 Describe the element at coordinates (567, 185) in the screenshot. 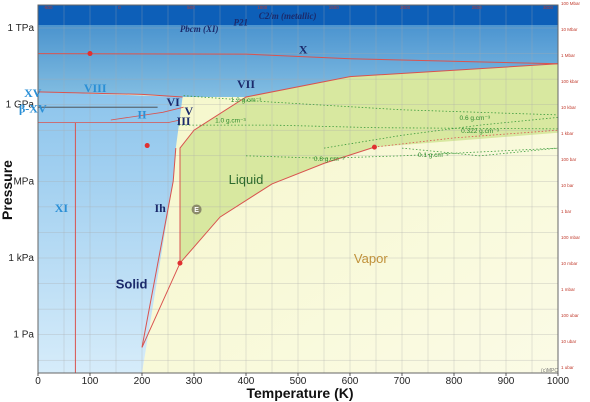

I see `right-tick-label: 10 bar` at that location.